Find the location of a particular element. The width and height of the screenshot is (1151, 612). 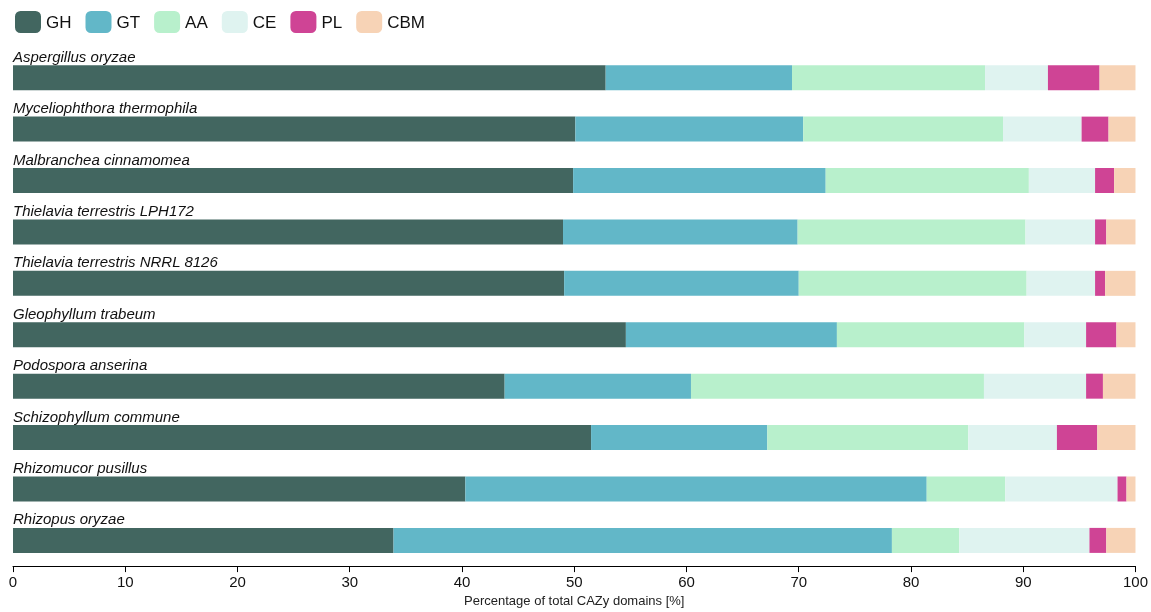

y-tick-label: Myceliophthora thermophila is located at coordinates (105, 108).